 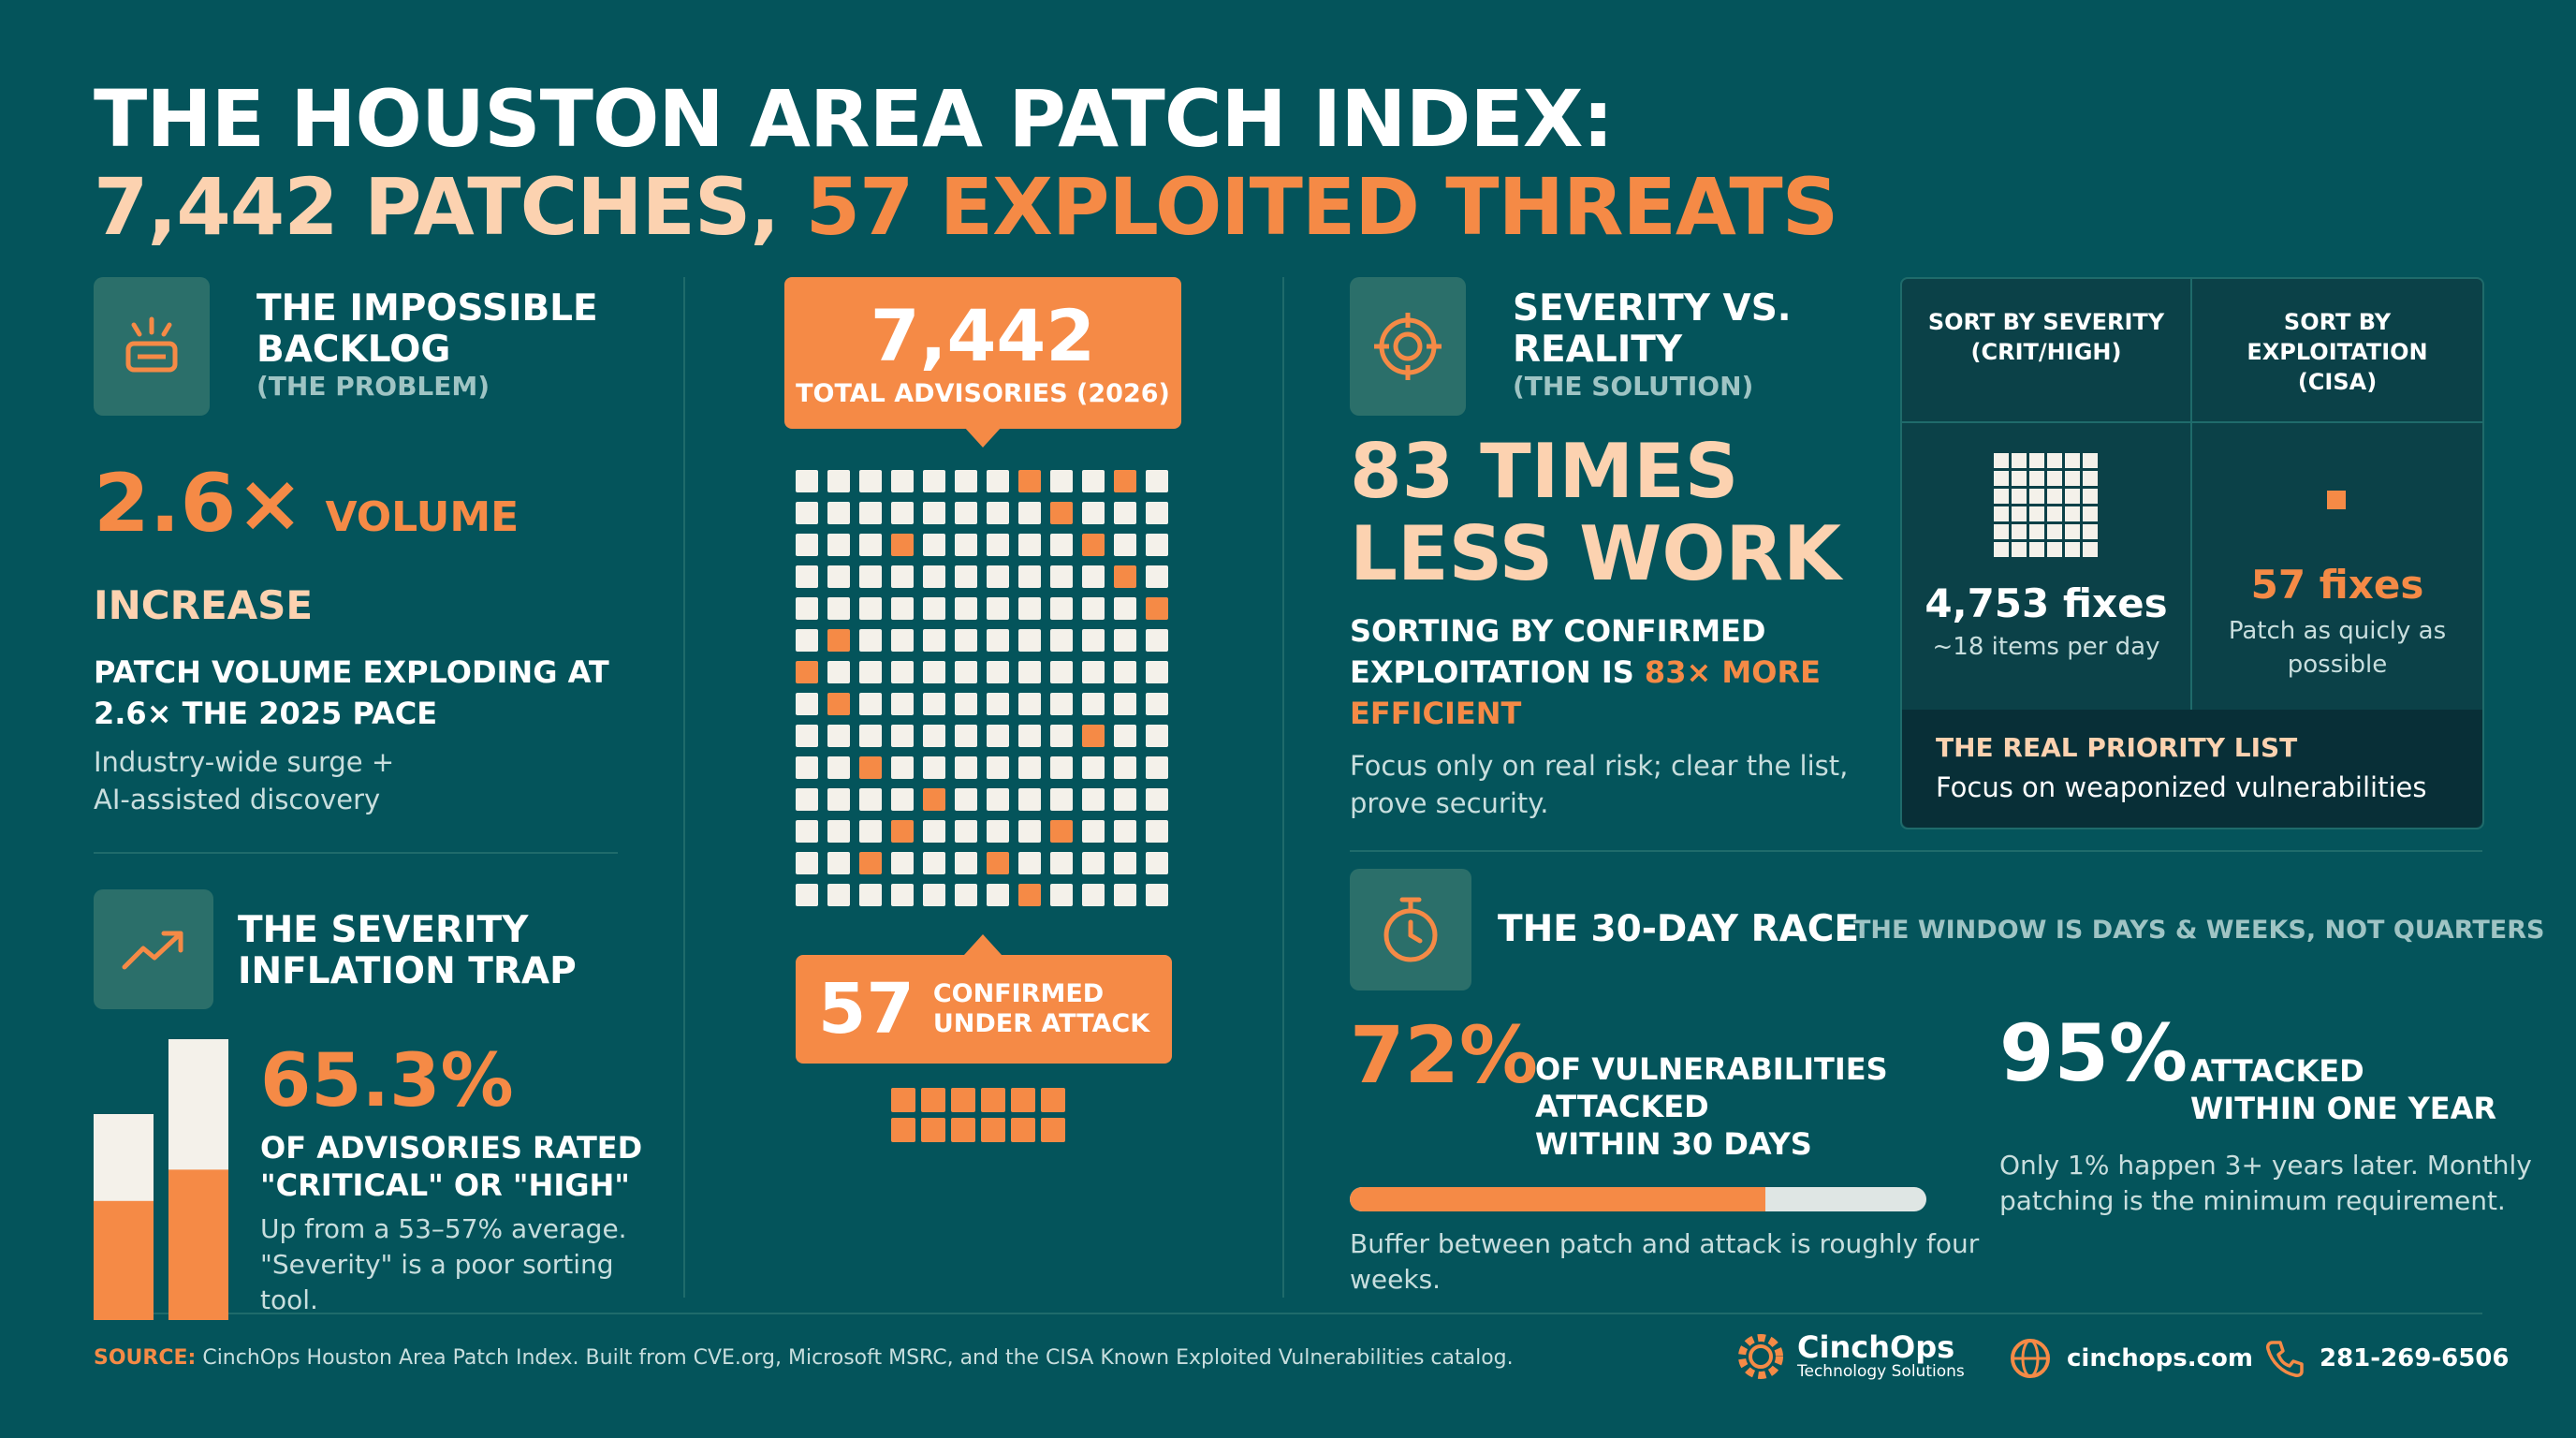 I want to click on divider-left, so click(x=684, y=787).